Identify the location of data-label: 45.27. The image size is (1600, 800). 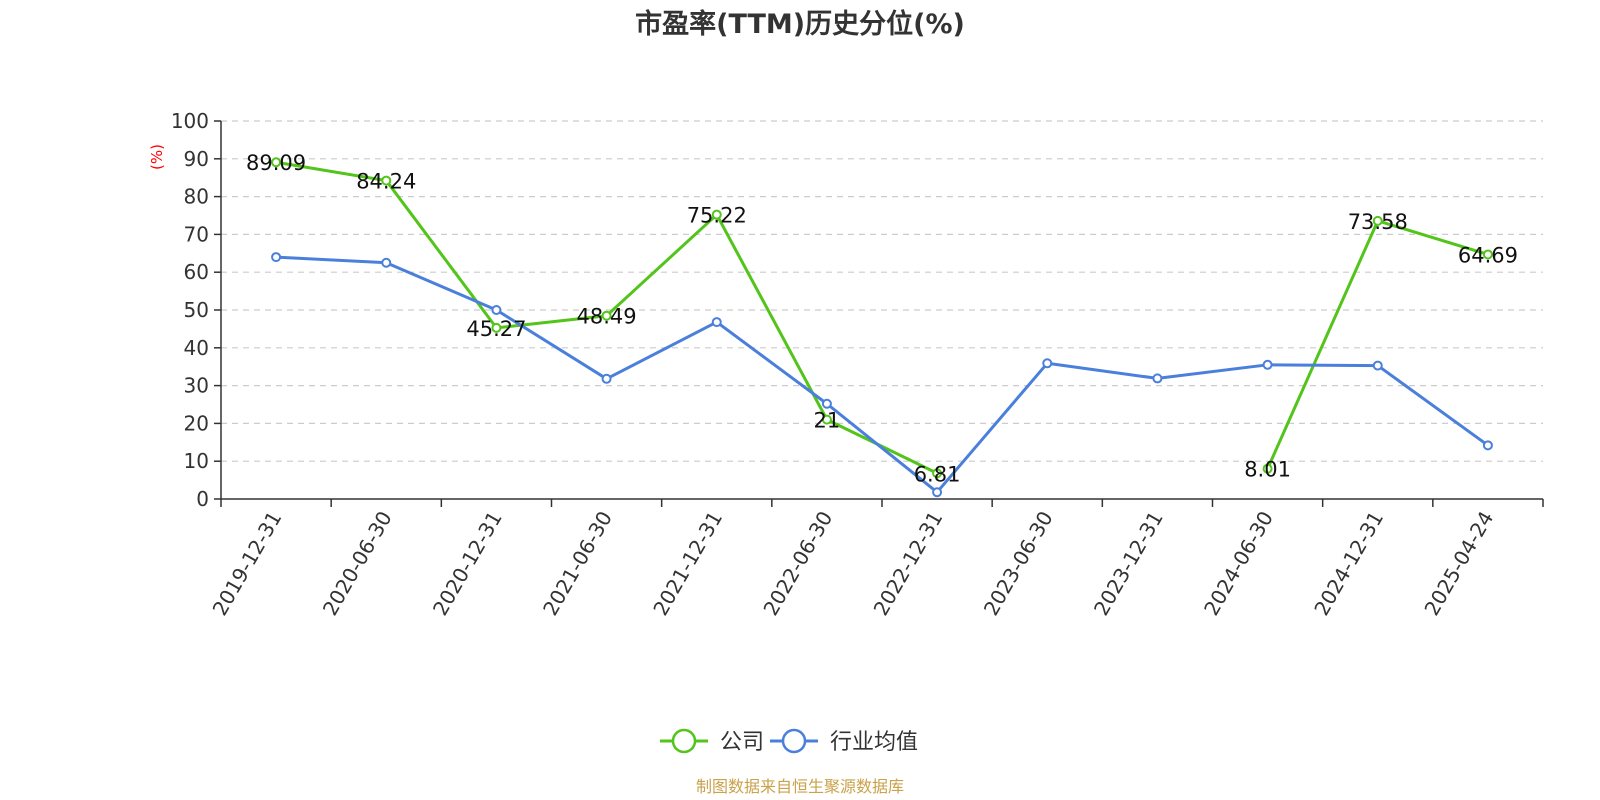
(496, 329).